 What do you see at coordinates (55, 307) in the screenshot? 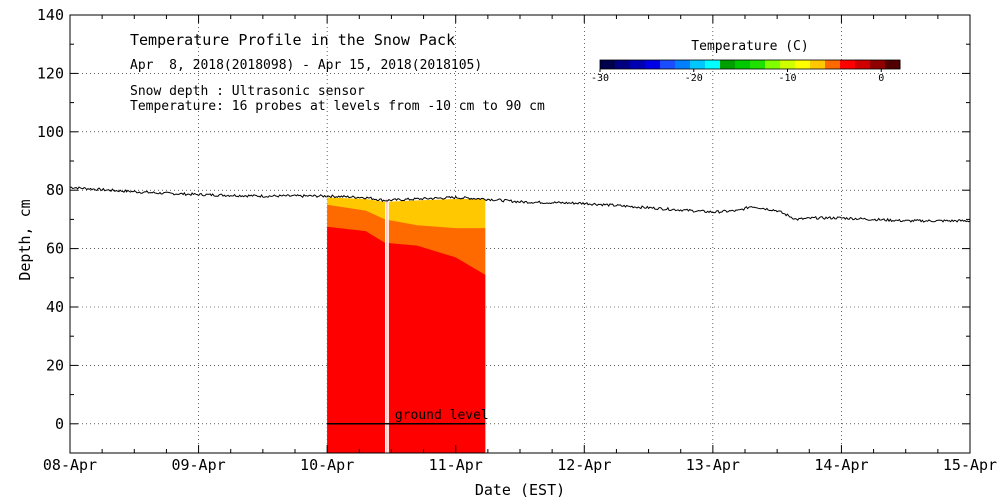
I see `y-tick-label: 40` at bounding box center [55, 307].